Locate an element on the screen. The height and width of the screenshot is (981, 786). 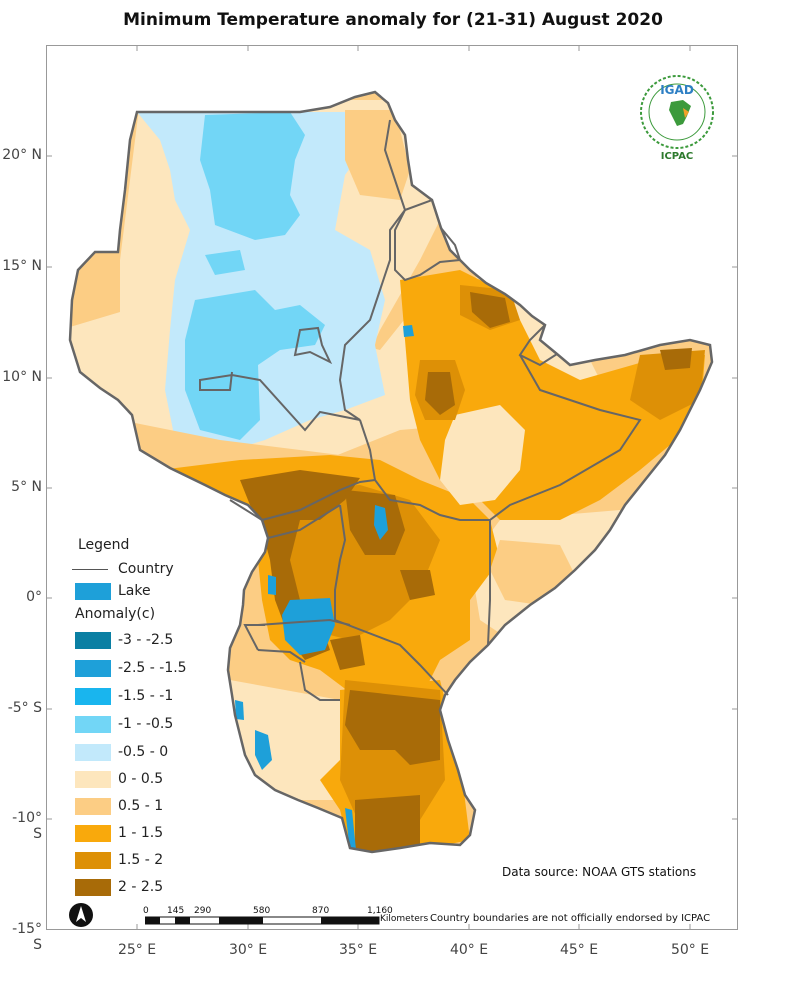
legend-class-row: 2 - 2.5 is located at coordinates (180, 888).